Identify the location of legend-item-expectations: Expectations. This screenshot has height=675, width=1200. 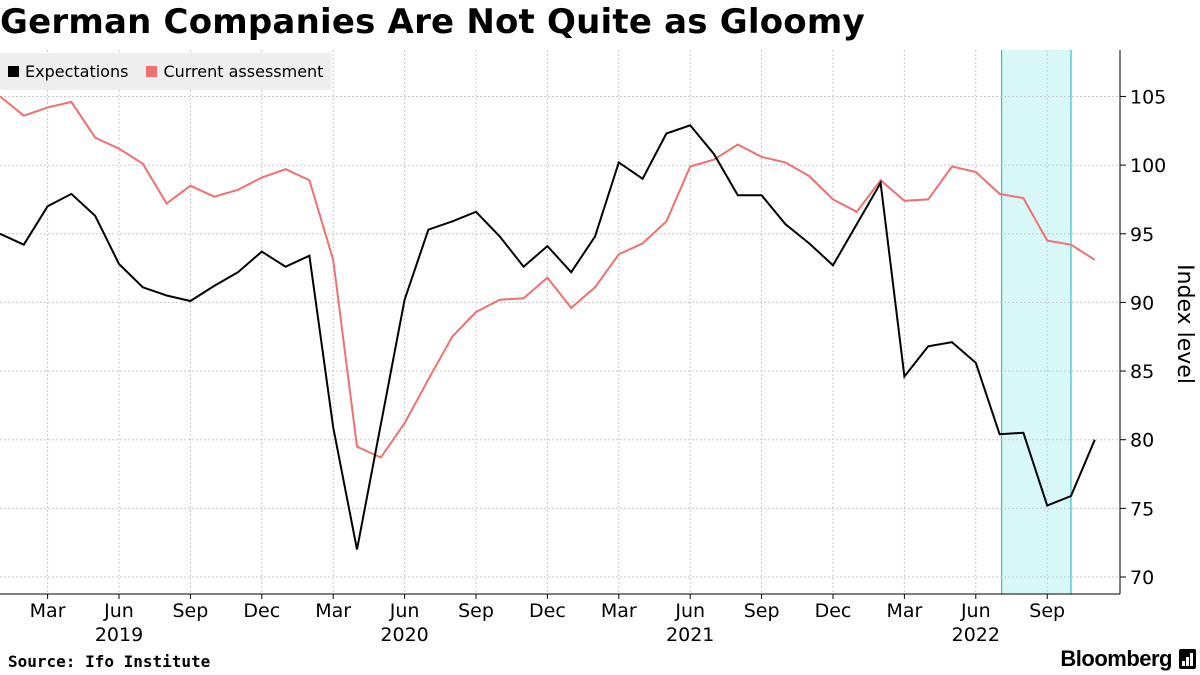
(68, 71).